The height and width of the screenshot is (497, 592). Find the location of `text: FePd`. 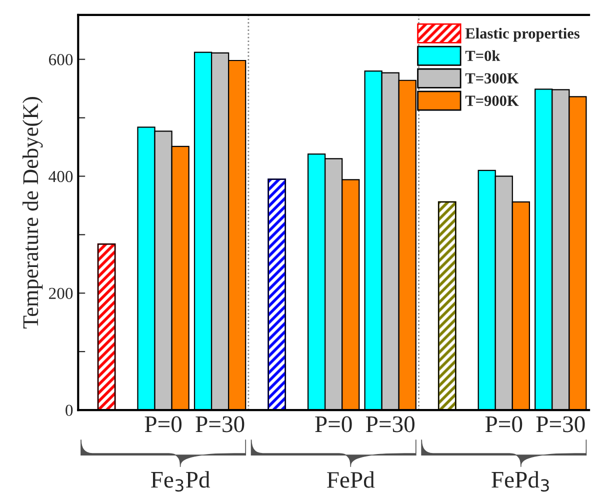

text: FePd is located at coordinates (351, 479).